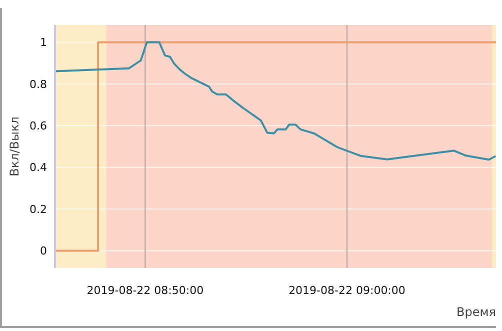  What do you see at coordinates (38, 167) in the screenshot?
I see `y-tick-label: 0.4` at bounding box center [38, 167].